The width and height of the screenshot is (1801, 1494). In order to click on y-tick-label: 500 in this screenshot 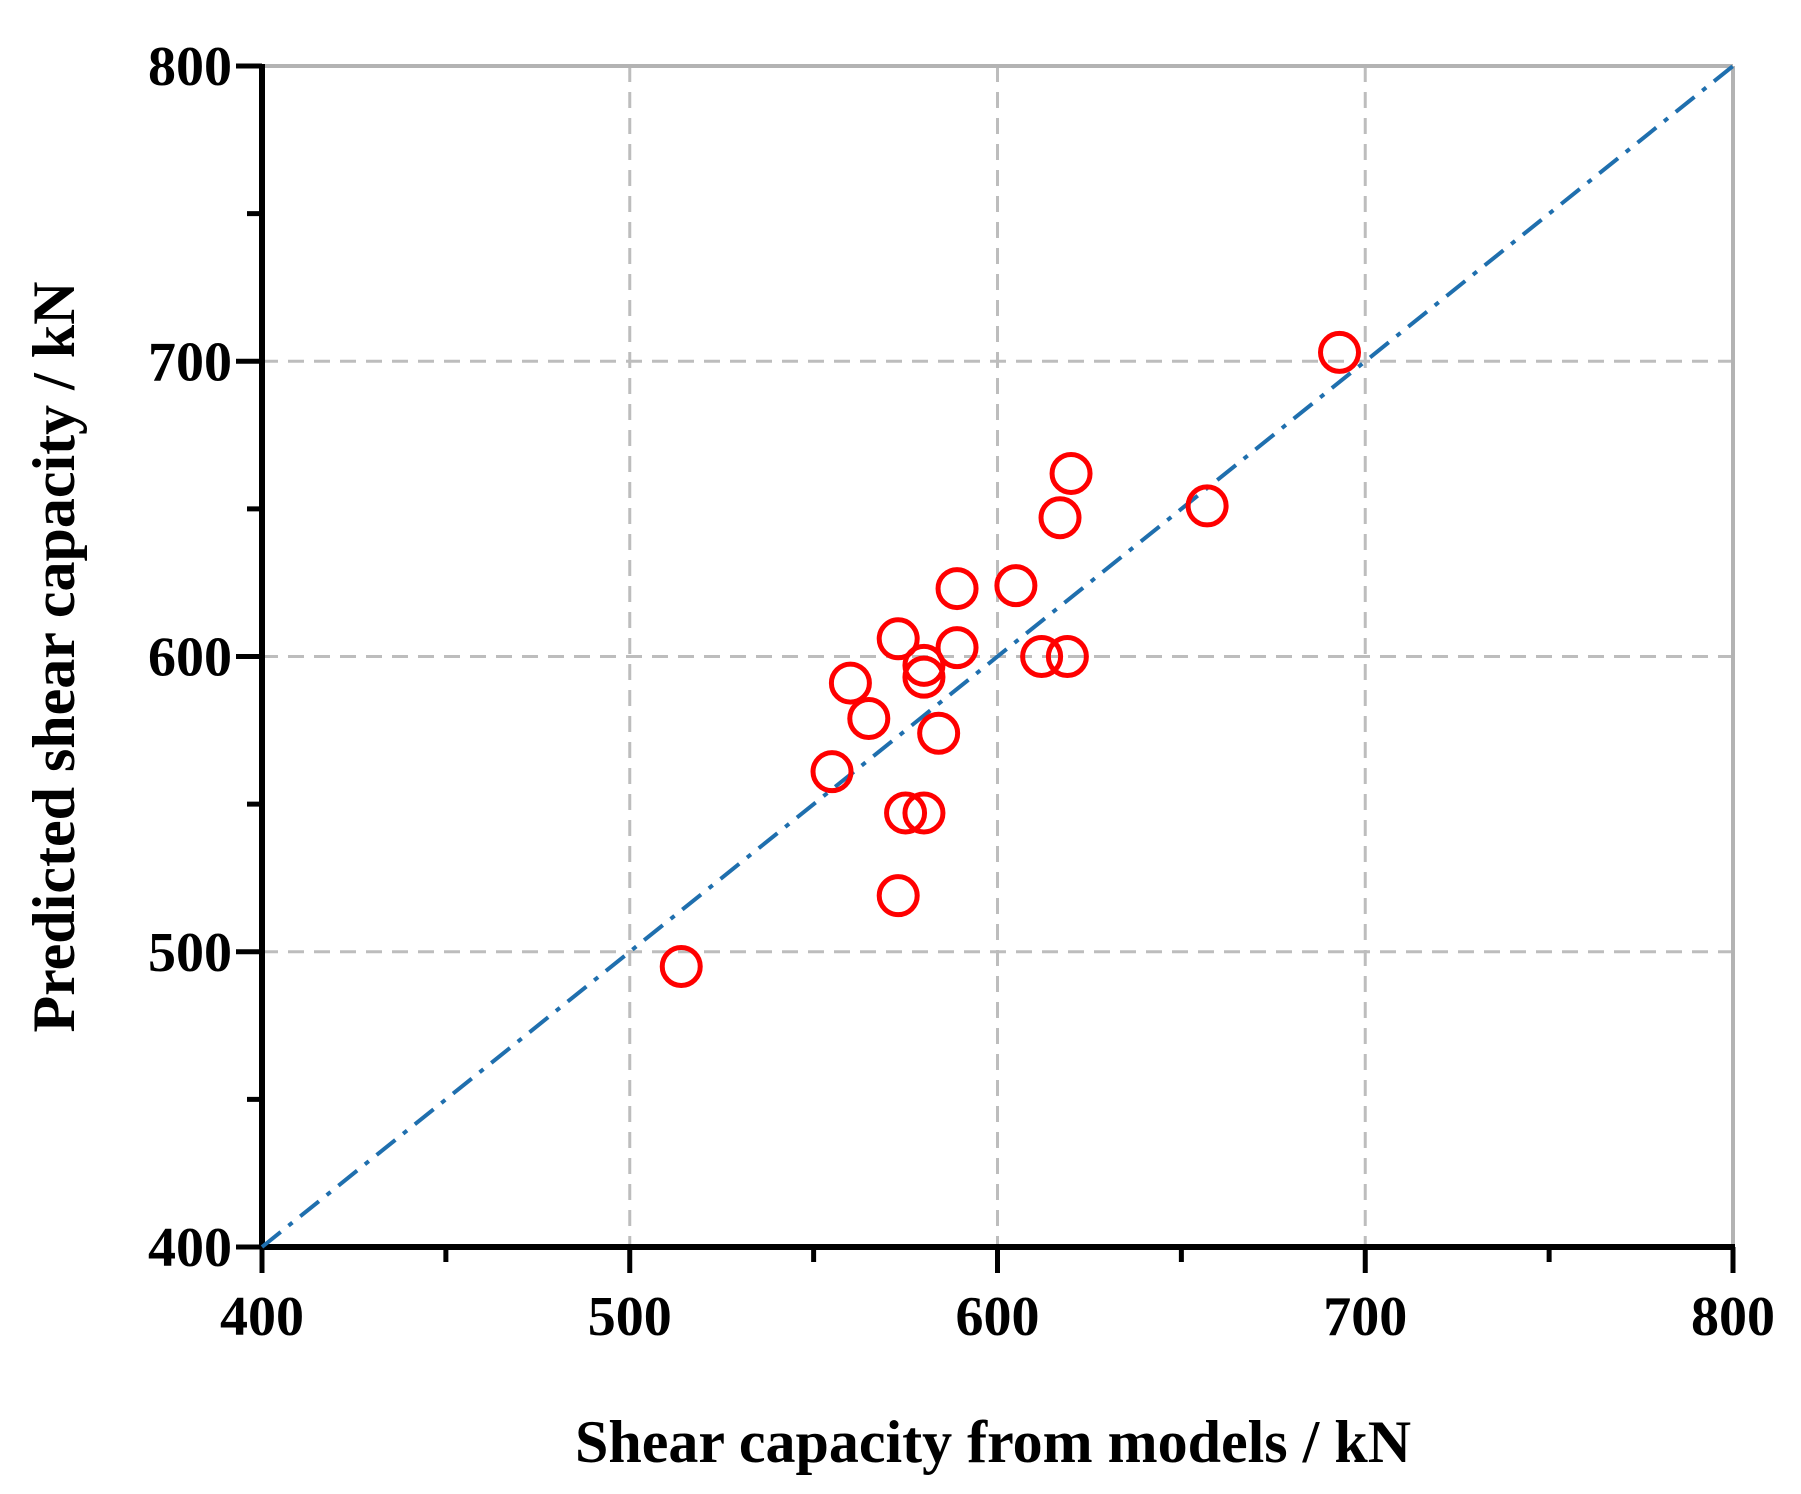, I will do `click(190, 953)`.